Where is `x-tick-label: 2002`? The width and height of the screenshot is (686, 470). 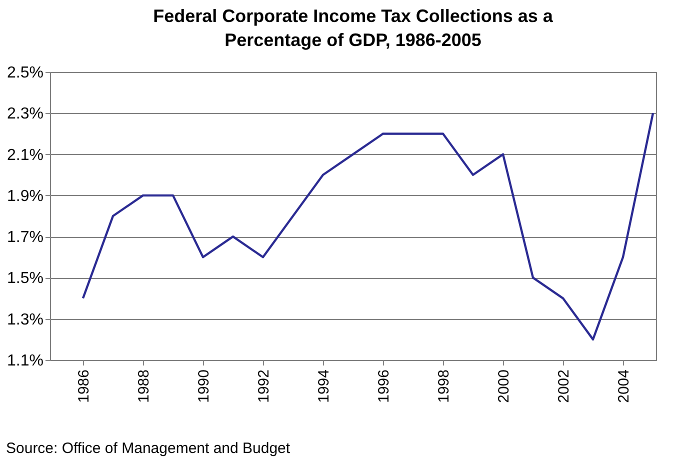 x-tick-label: 2002 is located at coordinates (564, 386).